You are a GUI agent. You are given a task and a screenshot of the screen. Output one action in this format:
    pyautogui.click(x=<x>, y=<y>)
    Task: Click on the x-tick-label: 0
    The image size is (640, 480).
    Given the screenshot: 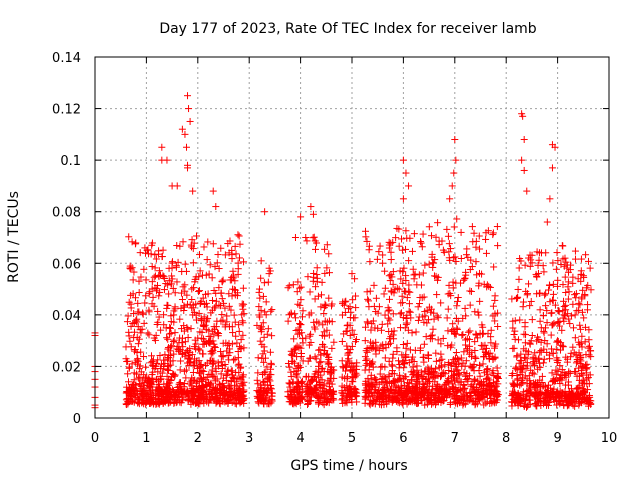 What is the action you would take?
    pyautogui.click(x=95, y=438)
    